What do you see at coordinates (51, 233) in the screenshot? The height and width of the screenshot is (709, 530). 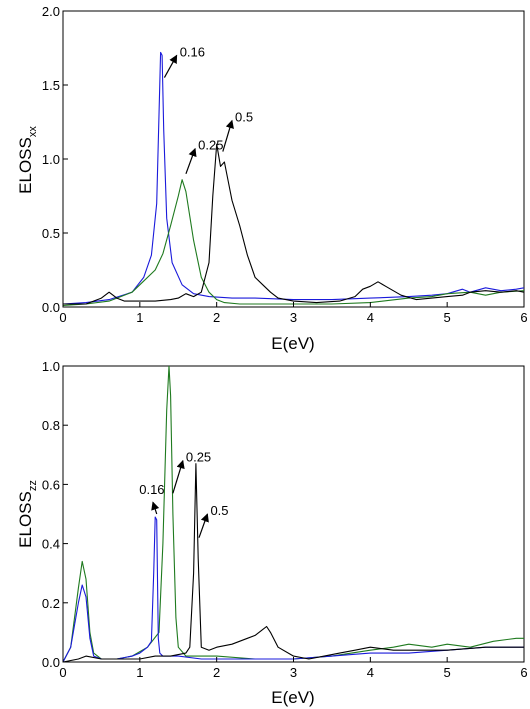 I see `y-tick-label: 0.5` at bounding box center [51, 233].